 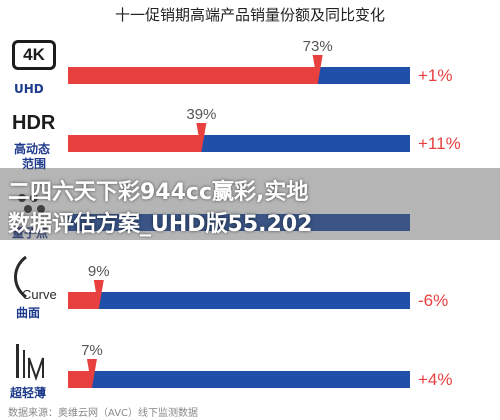 What do you see at coordinates (92, 350) in the screenshot?
I see `share-label-4: 7%` at bounding box center [92, 350].